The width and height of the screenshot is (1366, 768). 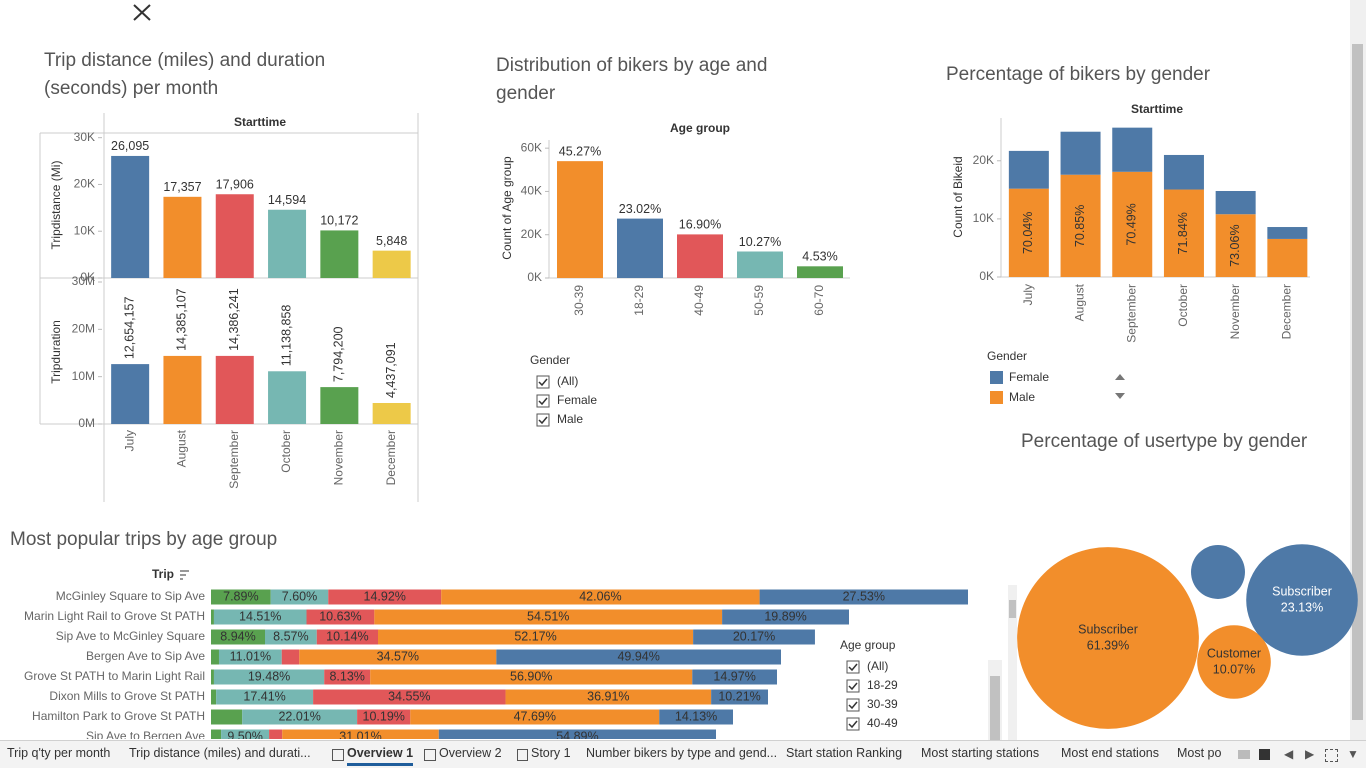 I want to click on legend-scroll-arrows, so click(x=1120, y=386).